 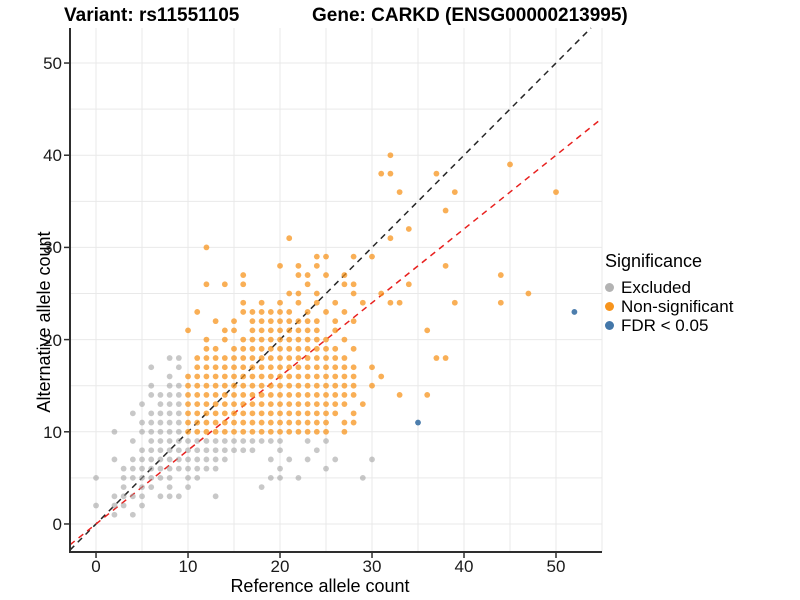 I want to click on gene-title: Gene: CARKD (ENSG00000213995), so click(x=470, y=15).